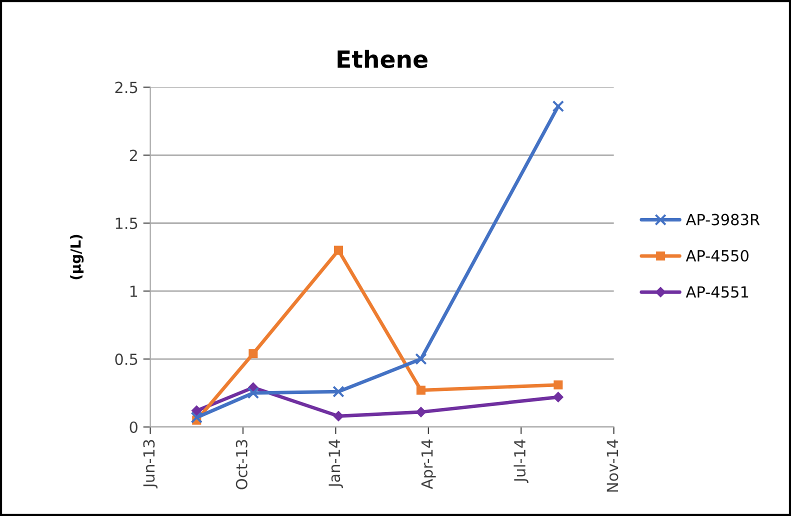 The width and height of the screenshot is (791, 516). Describe the element at coordinates (723, 220) in the screenshot. I see `legend-label: AP-3983R` at that location.